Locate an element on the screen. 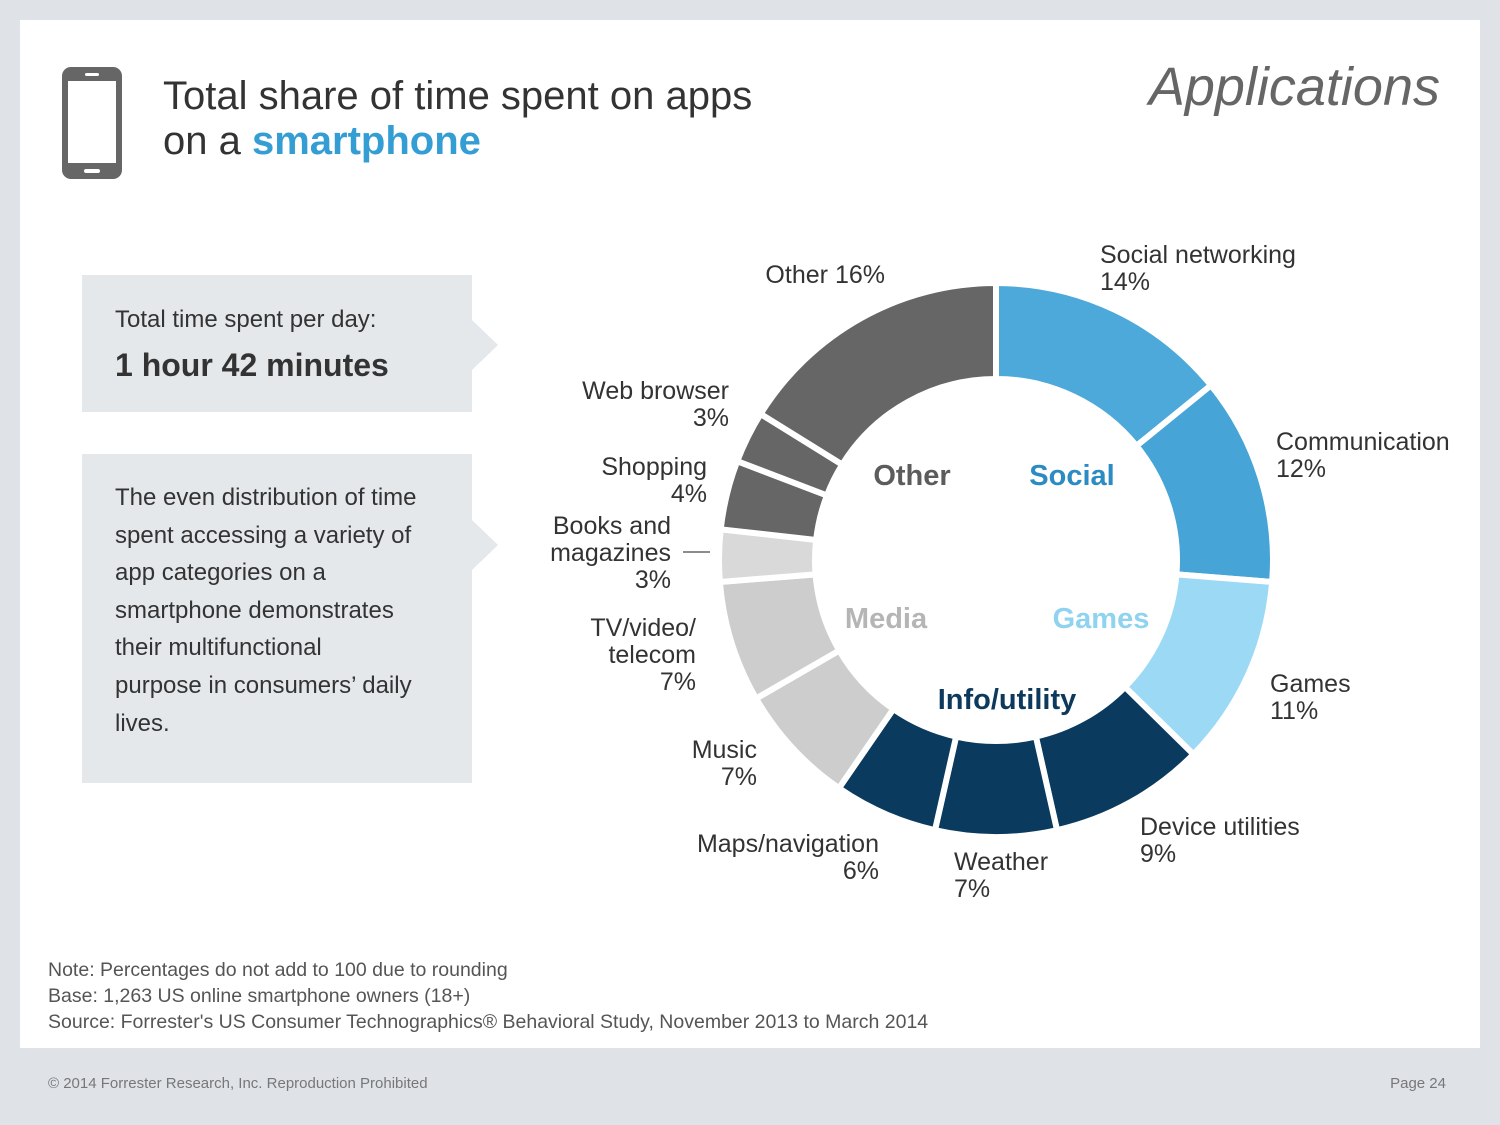 Image resolution: width=1500 pixels, height=1125 pixels. group-label-games: Games is located at coordinates (1101, 619).